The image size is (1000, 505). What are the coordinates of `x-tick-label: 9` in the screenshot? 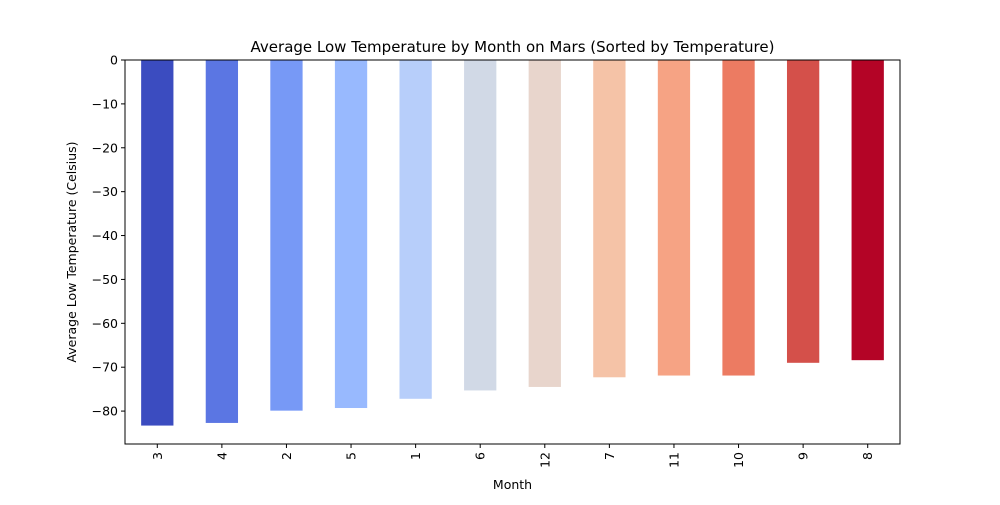 It's located at (803, 456).